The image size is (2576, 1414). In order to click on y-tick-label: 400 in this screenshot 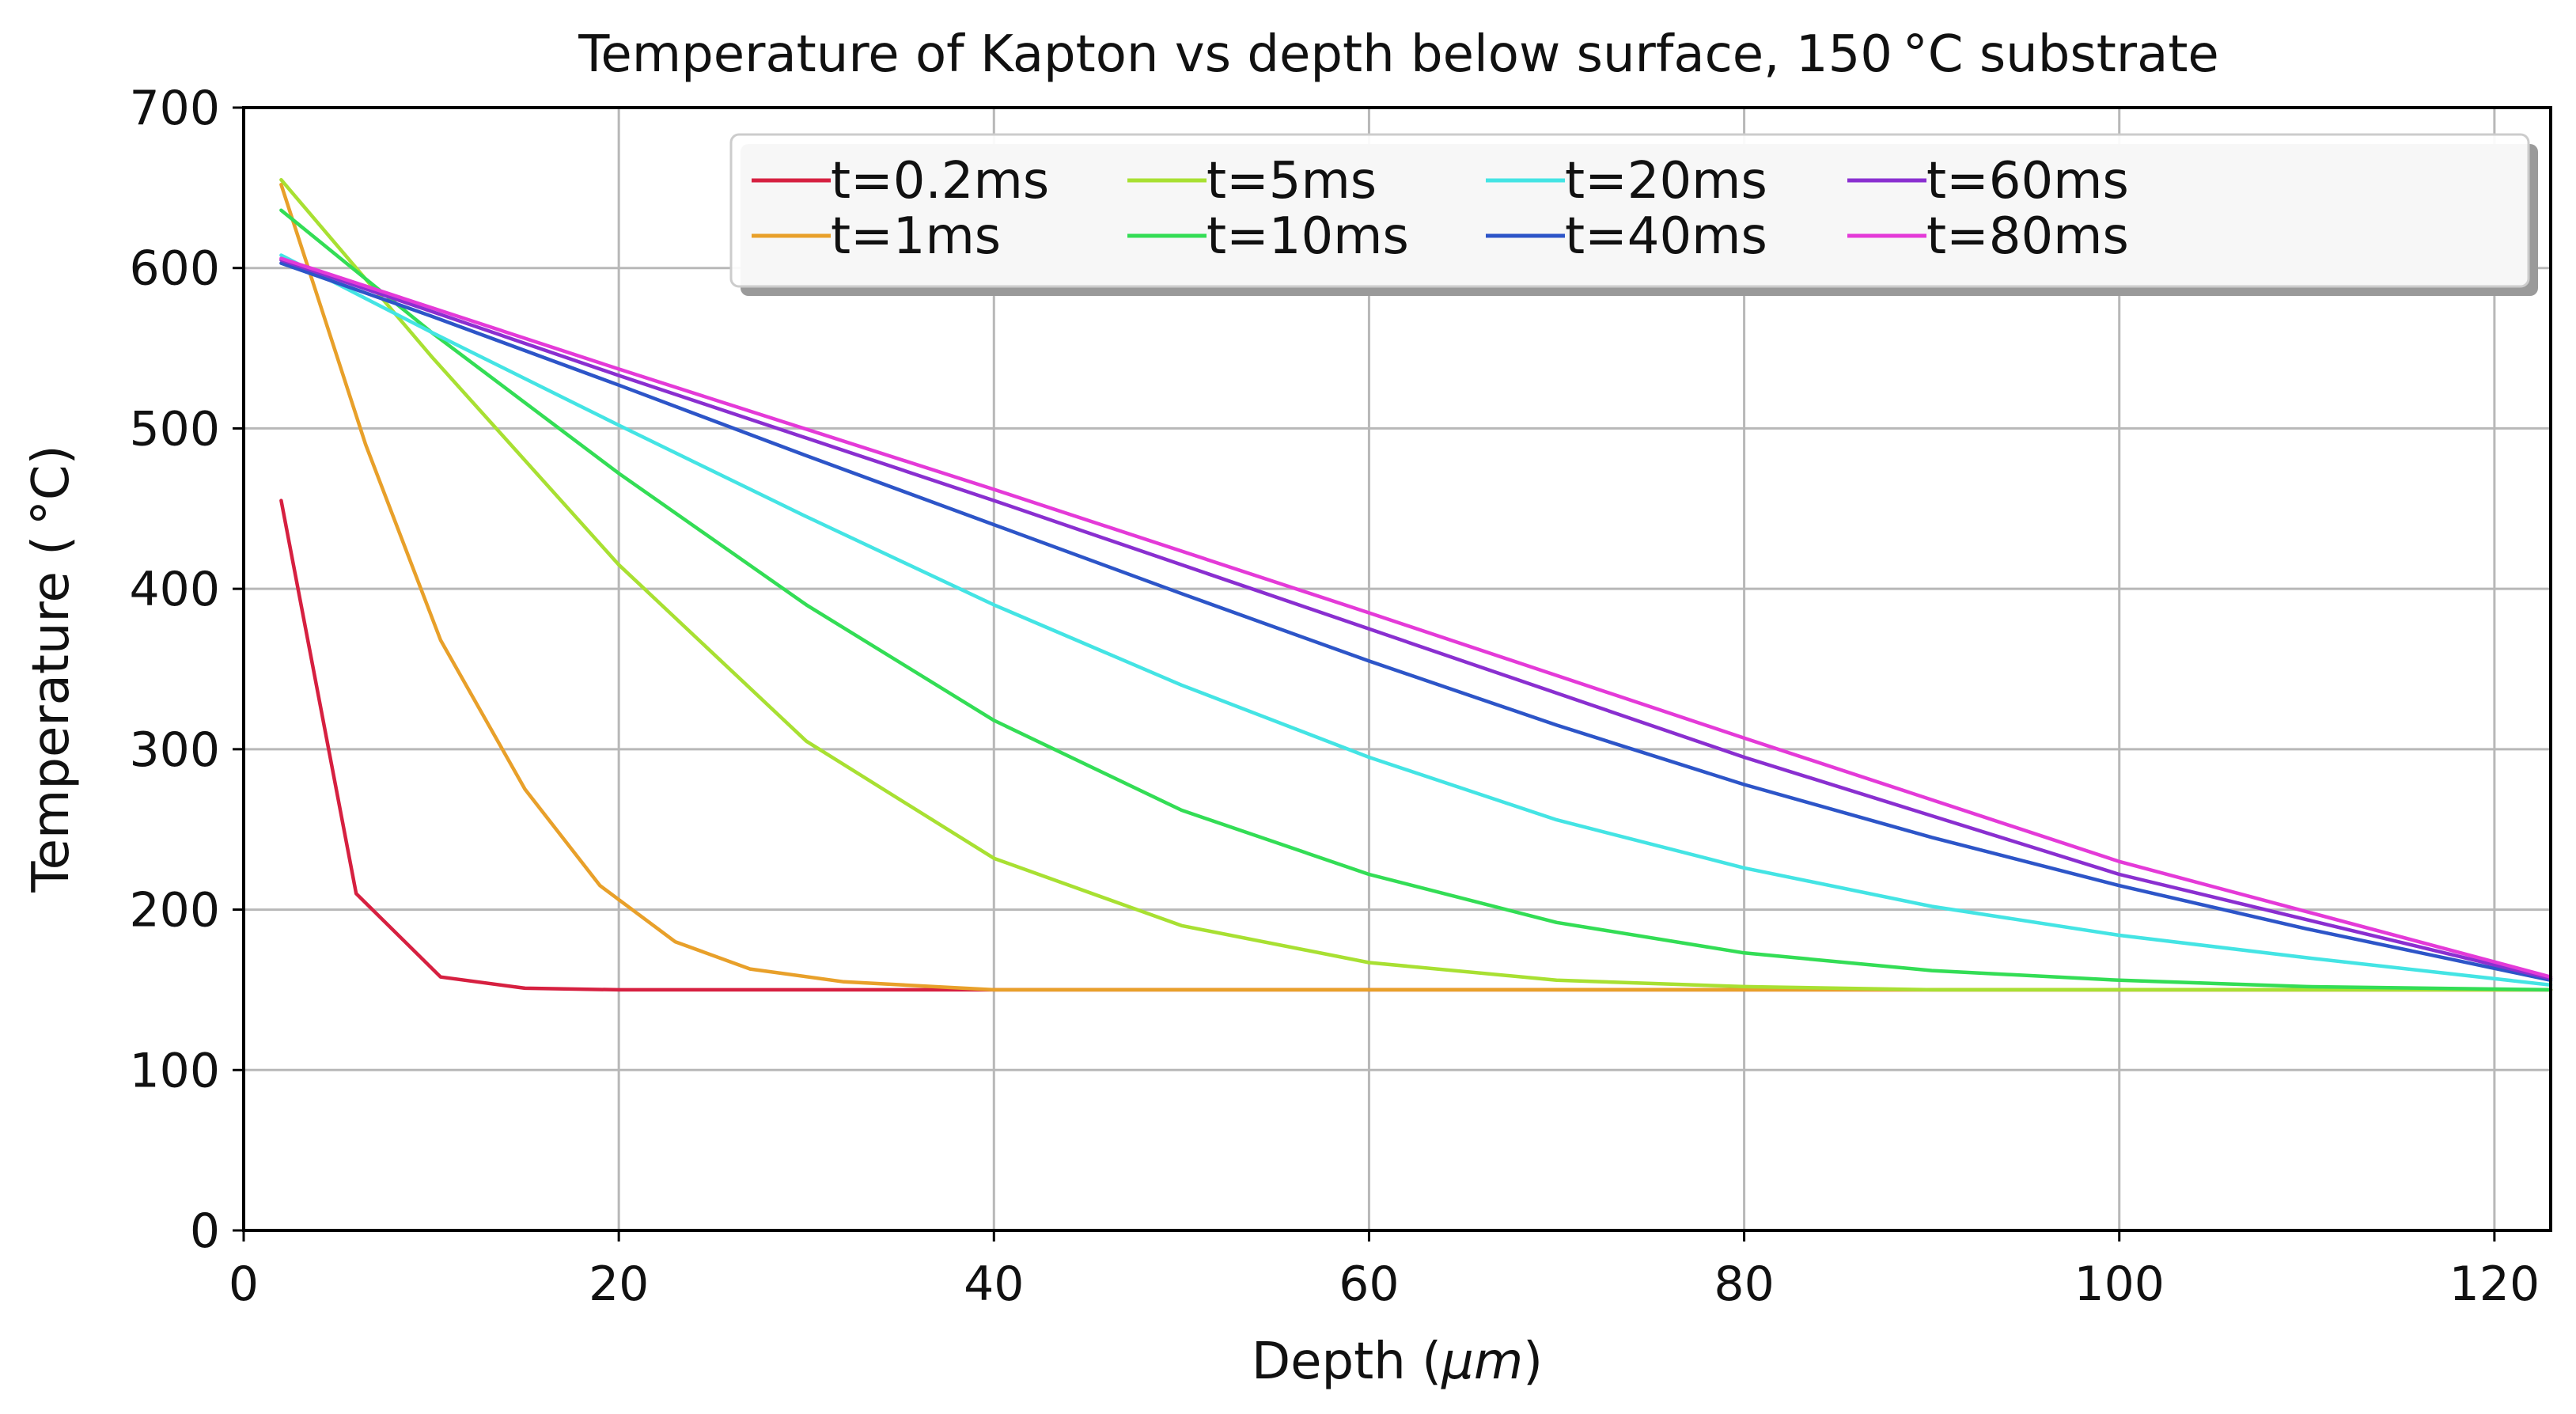, I will do `click(174, 589)`.